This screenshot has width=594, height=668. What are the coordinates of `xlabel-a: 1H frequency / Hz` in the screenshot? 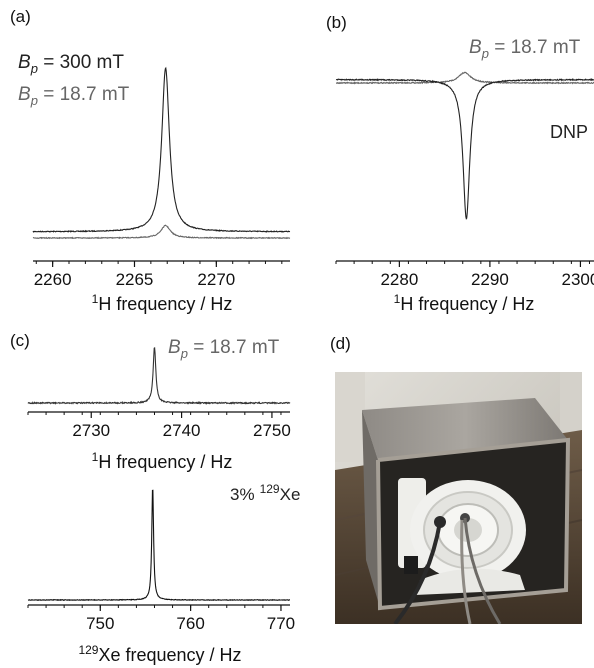 It's located at (162, 303).